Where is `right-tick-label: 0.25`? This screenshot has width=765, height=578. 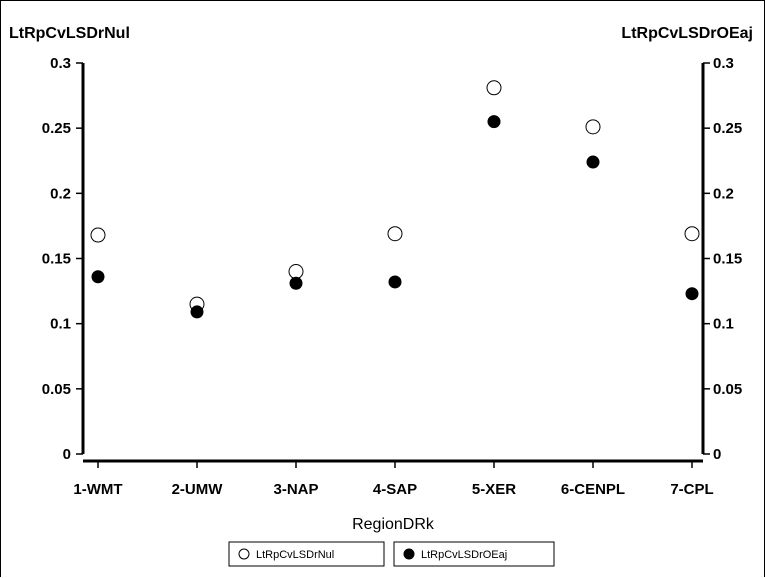
right-tick-label: 0.25 is located at coordinates (727, 128).